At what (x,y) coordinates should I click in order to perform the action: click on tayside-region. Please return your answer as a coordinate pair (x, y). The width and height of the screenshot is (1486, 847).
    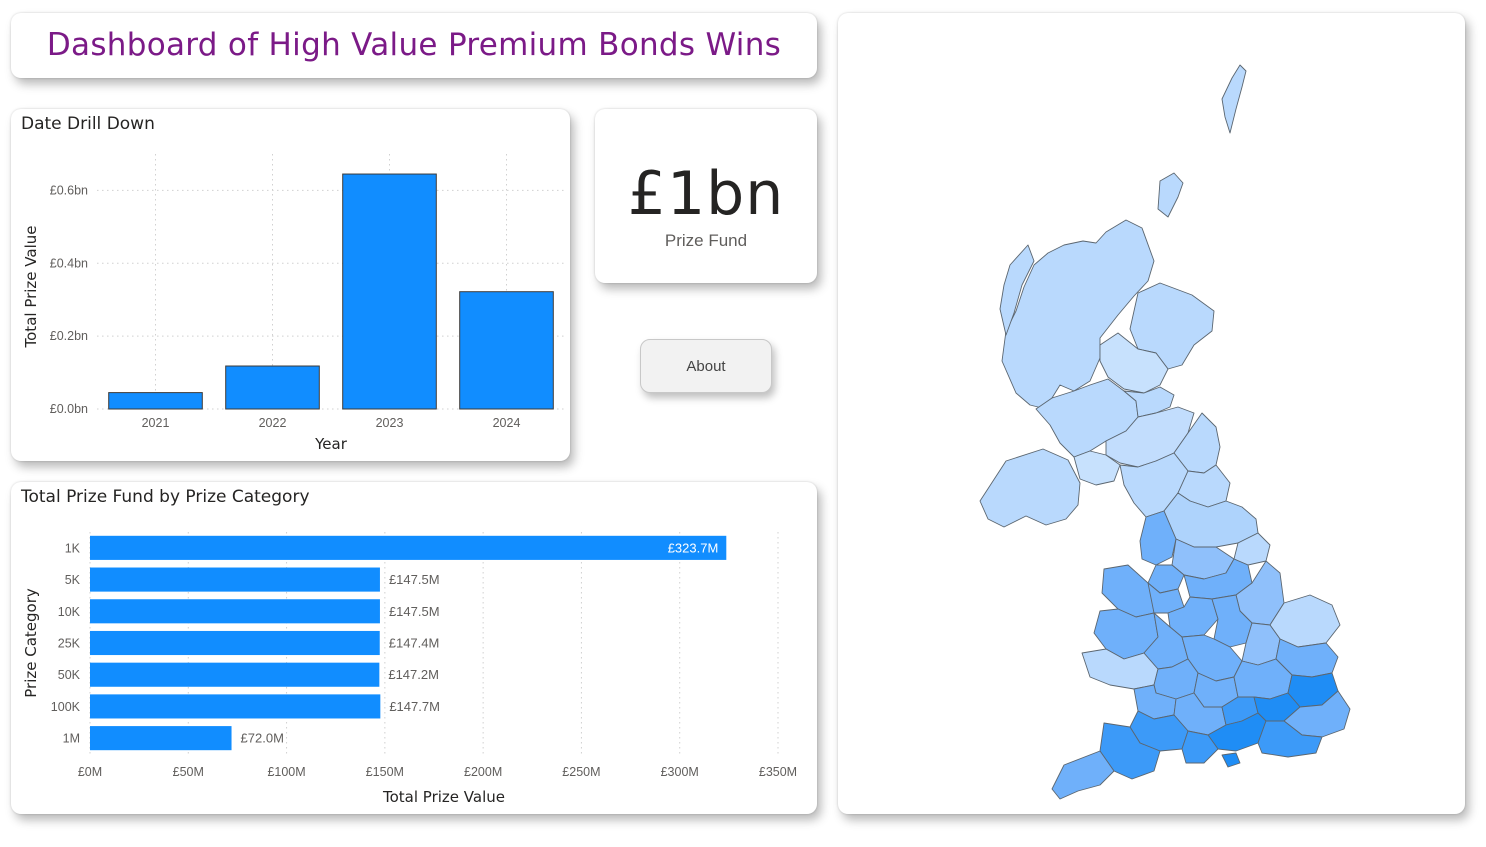
    Looking at the image, I should click on (1134, 363).